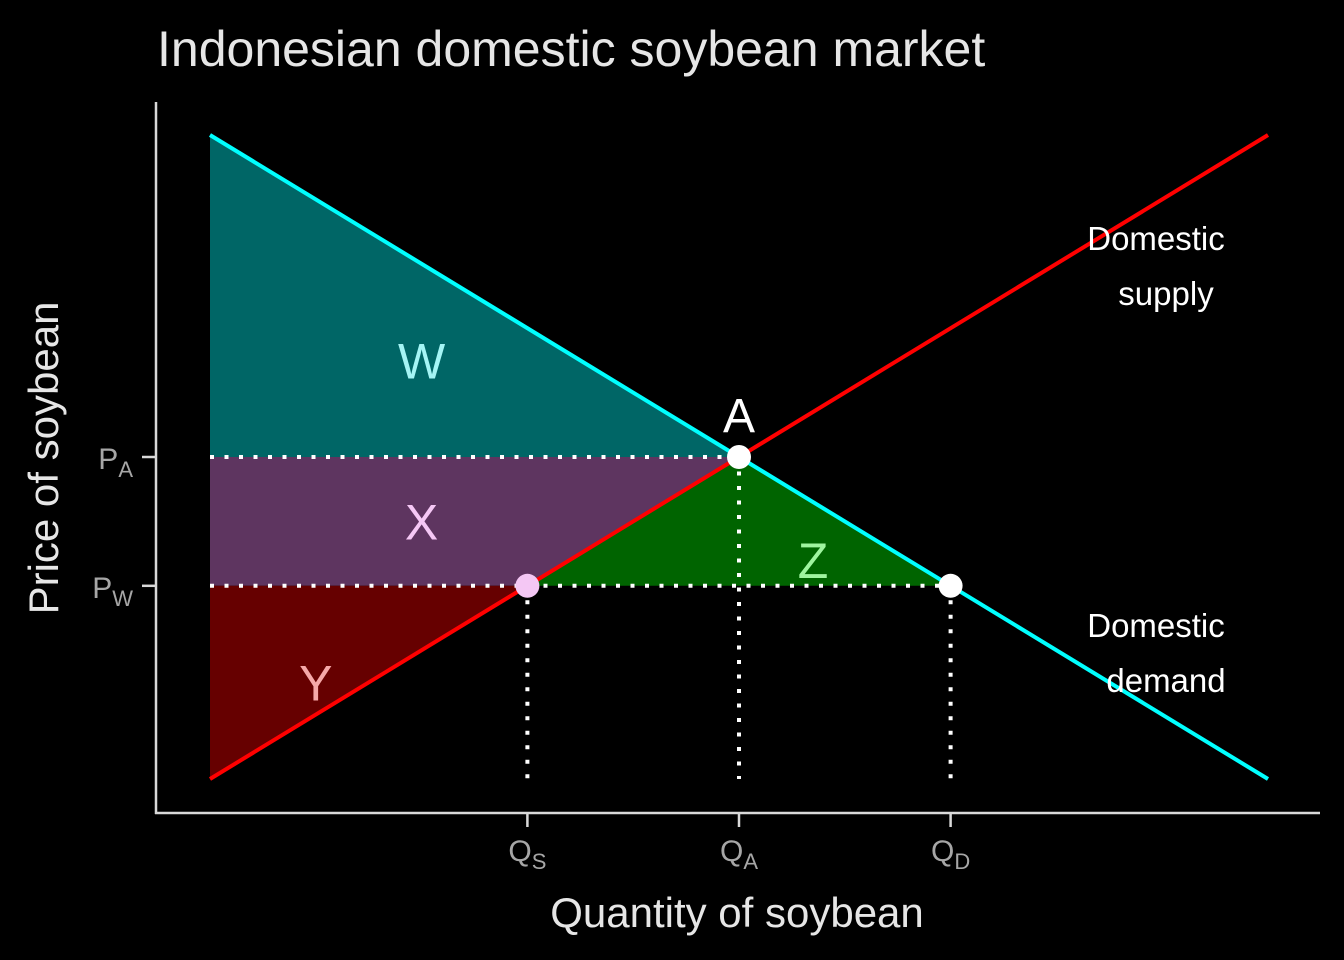 This screenshot has width=1344, height=960. What do you see at coordinates (115, 462) in the screenshot?
I see `y-tick-label-pa: PA` at bounding box center [115, 462].